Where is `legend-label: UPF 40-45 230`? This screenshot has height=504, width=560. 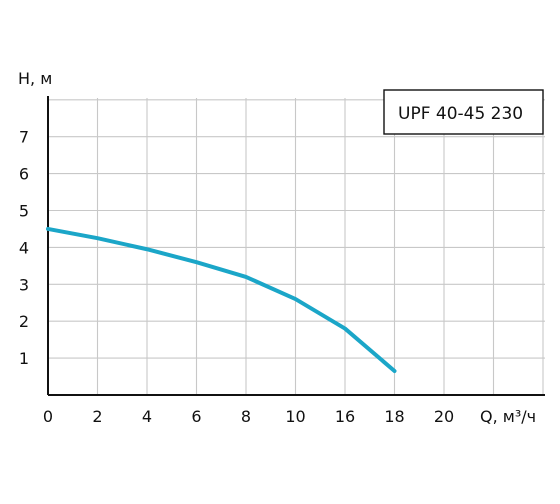
legend-label: UPF 40-45 230 is located at coordinates (460, 114).